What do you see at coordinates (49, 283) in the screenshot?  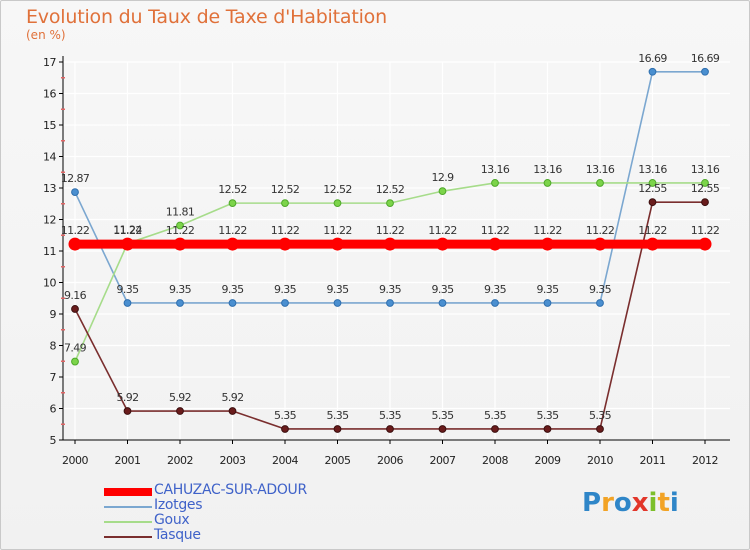 I see `y-tick-label-10: 10` at bounding box center [49, 283].